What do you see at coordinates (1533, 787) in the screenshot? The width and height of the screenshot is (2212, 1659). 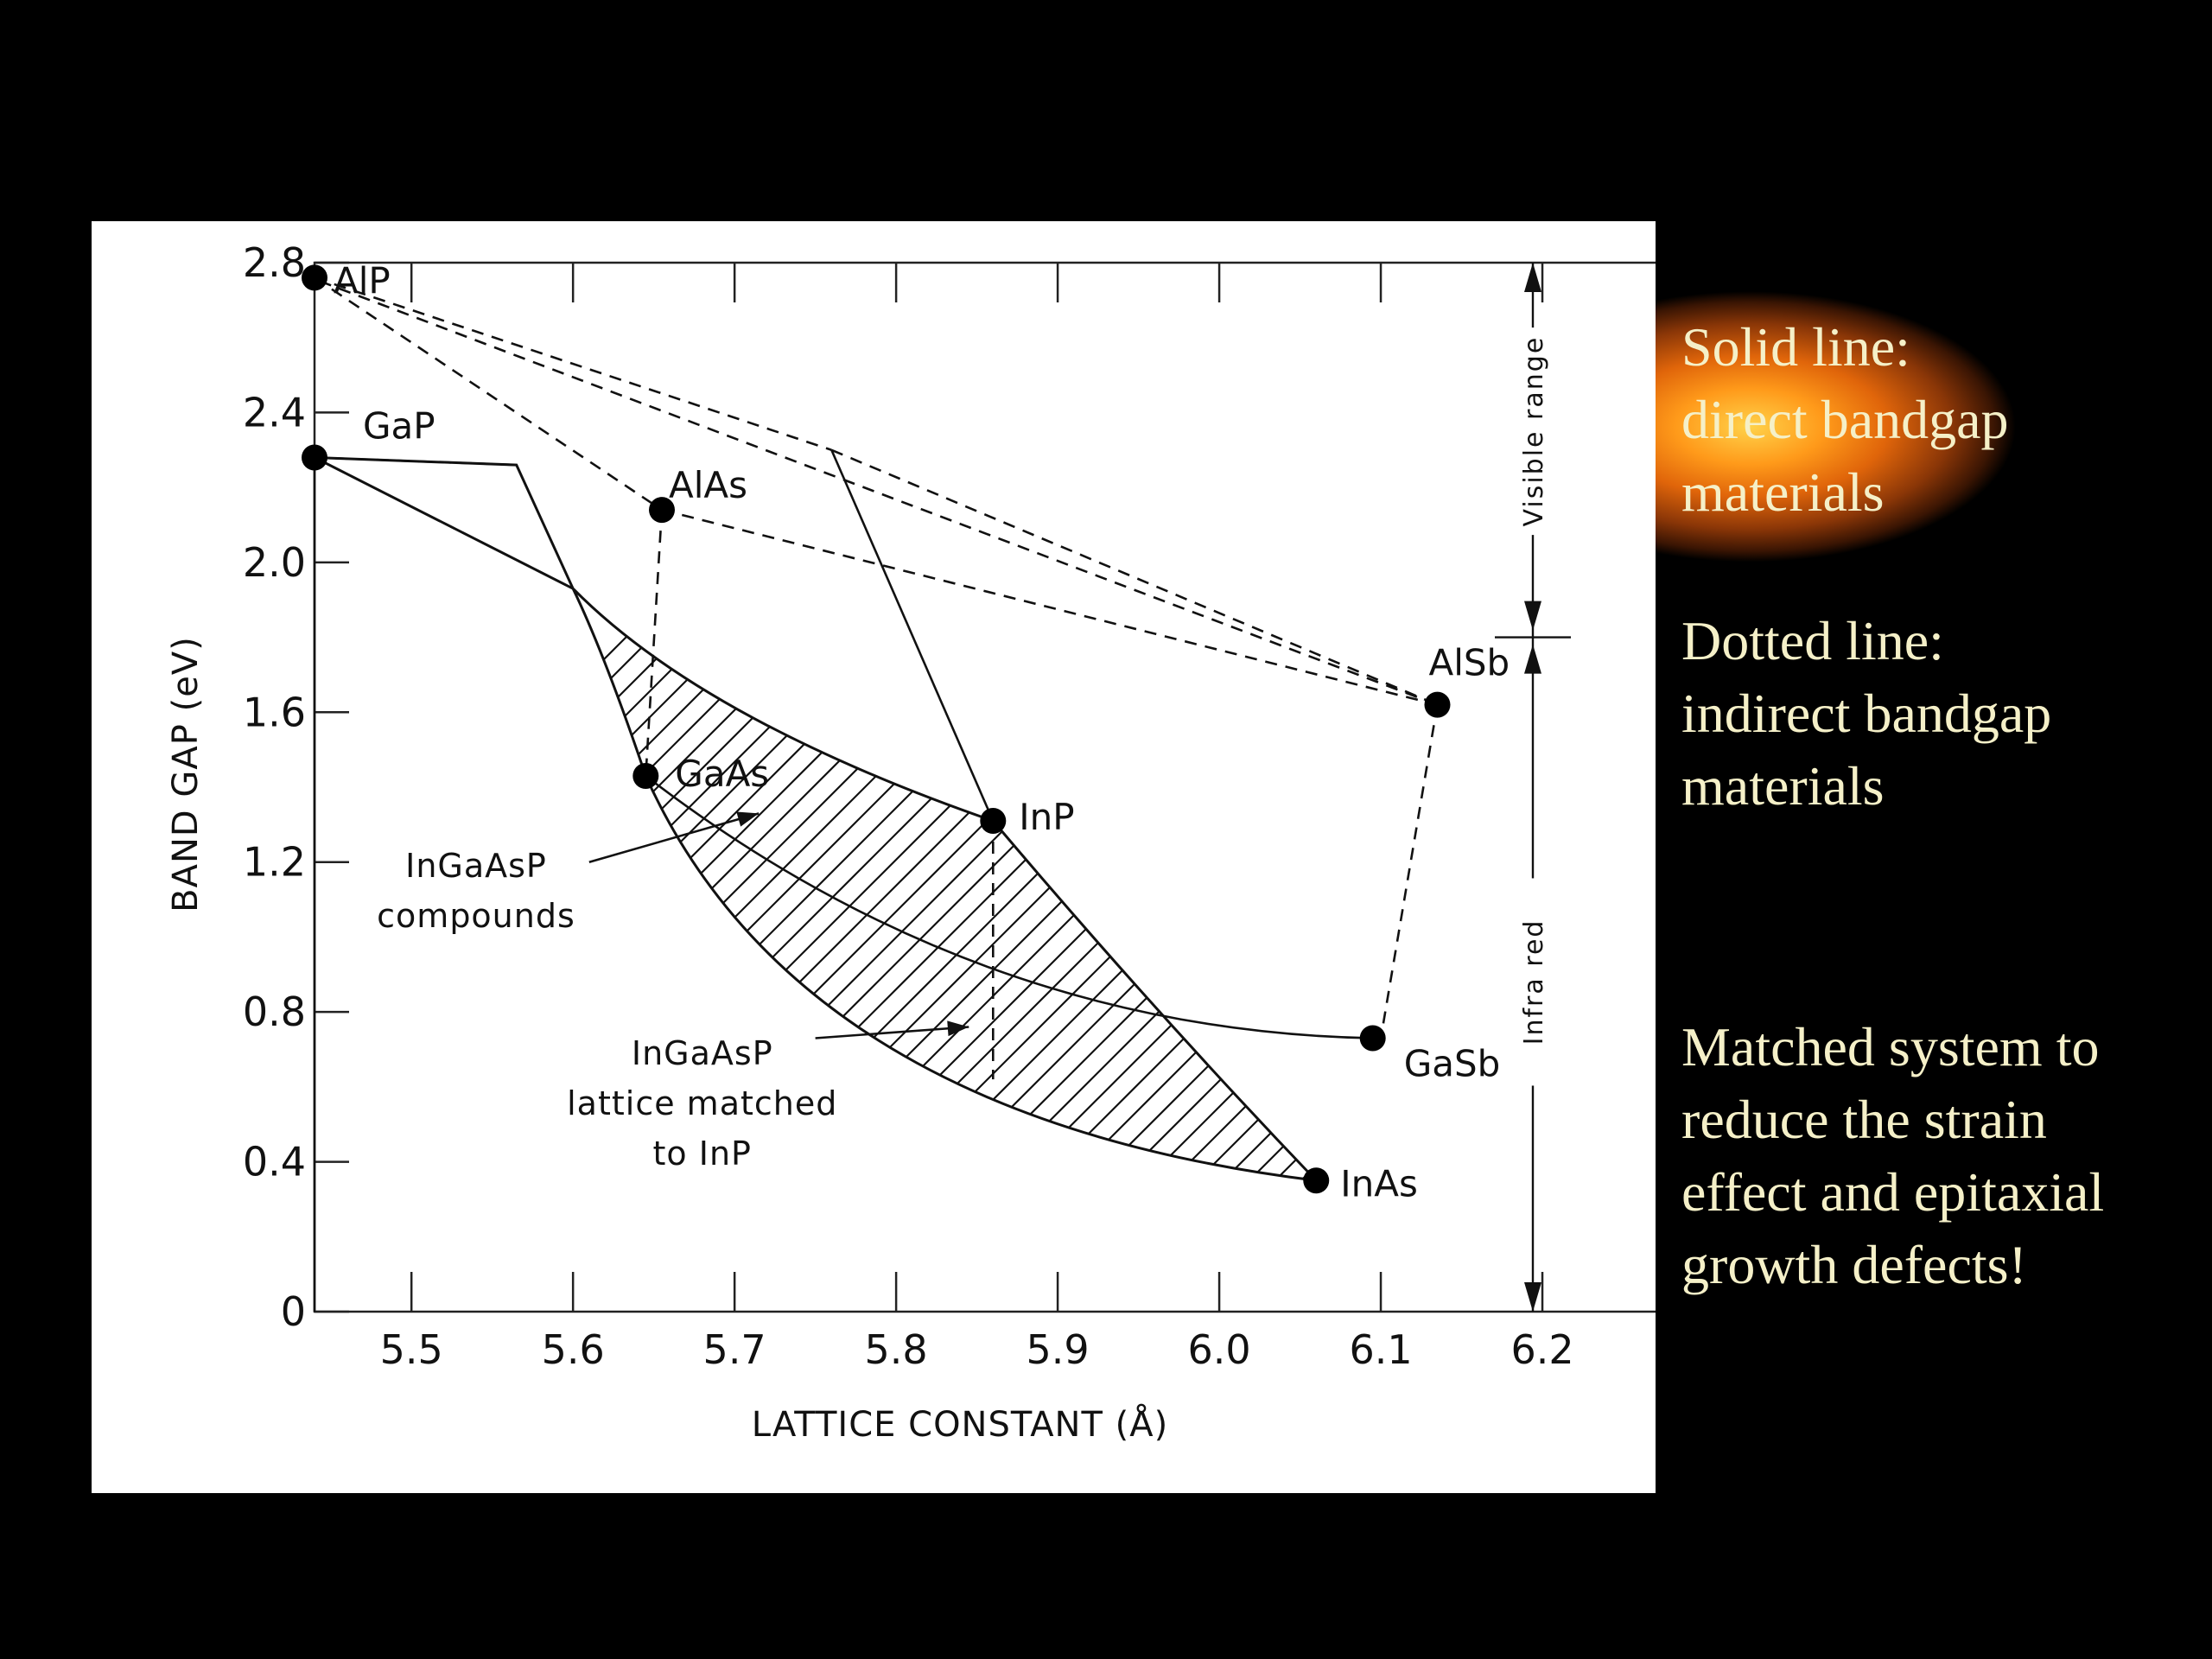 I see `spectral-range-markers: Visible range Infra red` at bounding box center [1533, 787].